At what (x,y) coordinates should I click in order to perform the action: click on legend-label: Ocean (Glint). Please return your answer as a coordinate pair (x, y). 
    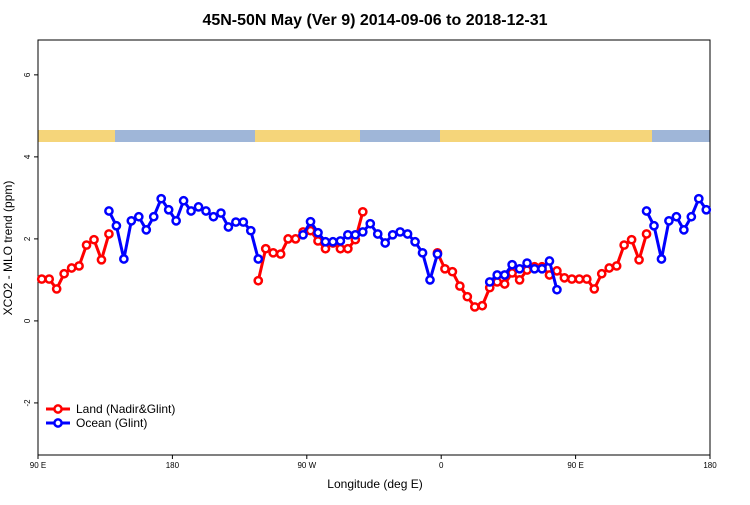
    Looking at the image, I should click on (111, 423).